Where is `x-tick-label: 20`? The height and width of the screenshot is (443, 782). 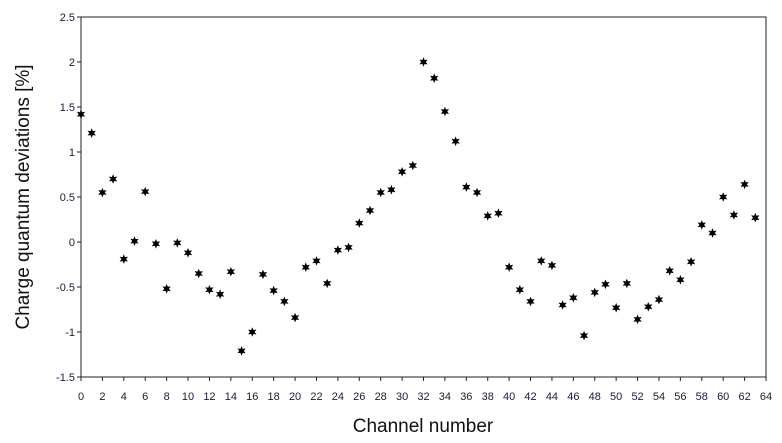 x-tick-label: 20 is located at coordinates (295, 397).